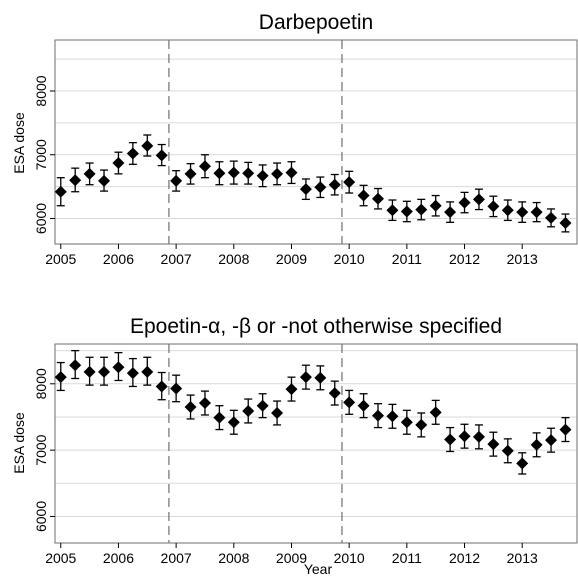 This screenshot has height=581, width=578. What do you see at coordinates (522, 259) in the screenshot?
I see `x-tick-label: 2013` at bounding box center [522, 259].